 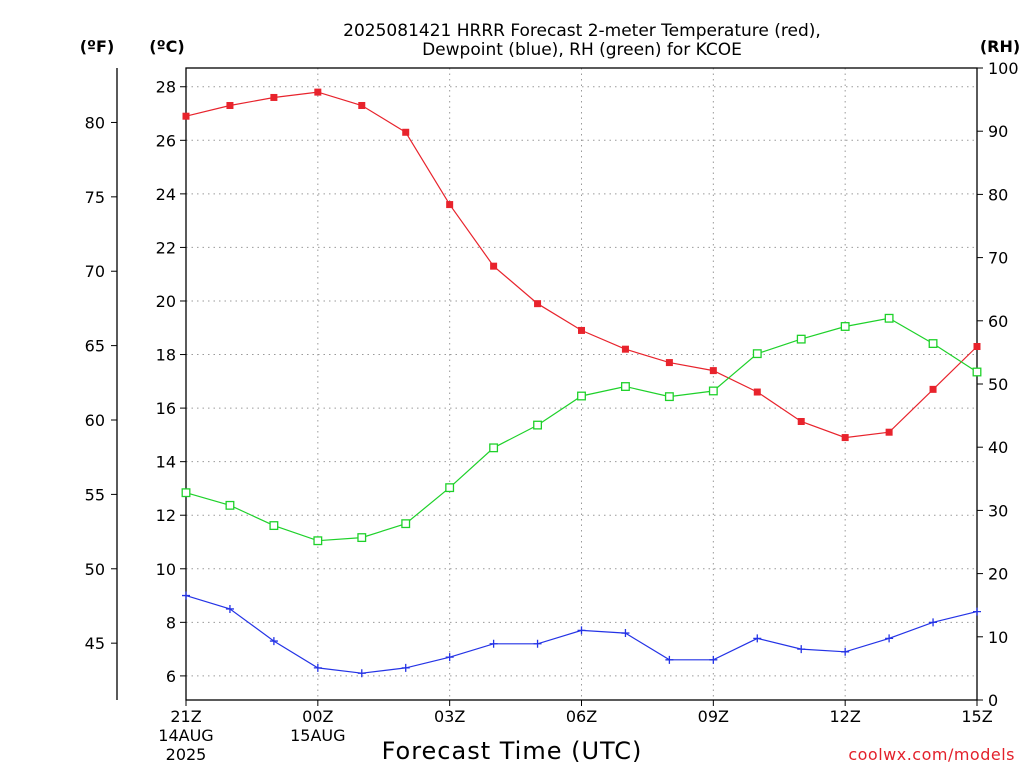 I want to click on x-tick-label: 06Z, so click(x=581, y=716).